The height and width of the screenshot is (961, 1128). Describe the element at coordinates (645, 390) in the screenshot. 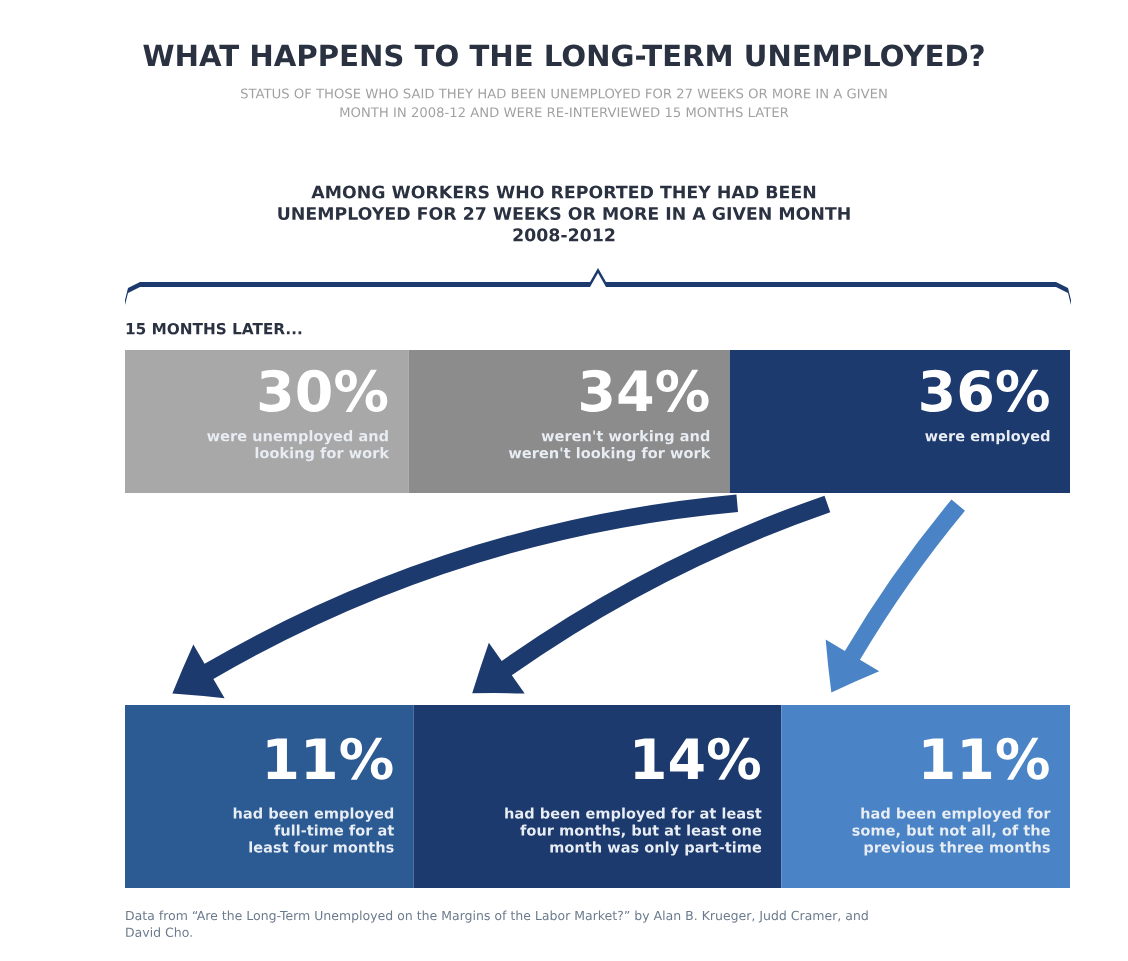

I see `data-label: 34%` at that location.